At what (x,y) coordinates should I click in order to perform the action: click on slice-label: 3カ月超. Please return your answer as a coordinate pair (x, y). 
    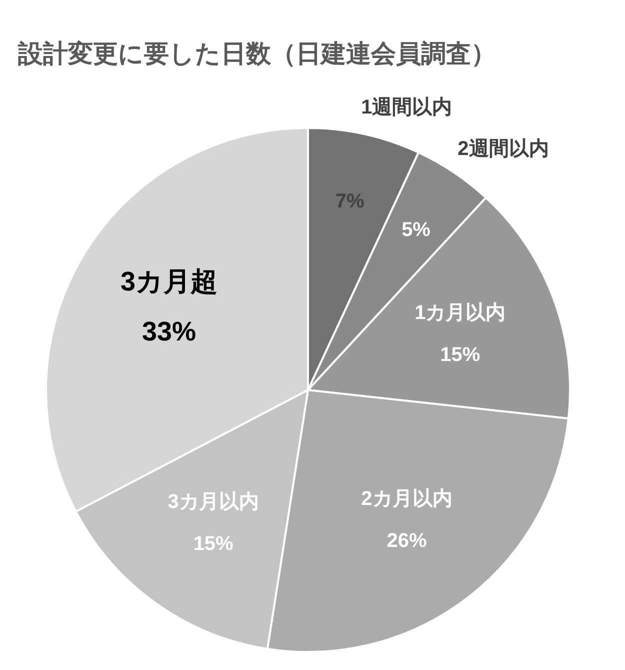
    Looking at the image, I should click on (169, 281).